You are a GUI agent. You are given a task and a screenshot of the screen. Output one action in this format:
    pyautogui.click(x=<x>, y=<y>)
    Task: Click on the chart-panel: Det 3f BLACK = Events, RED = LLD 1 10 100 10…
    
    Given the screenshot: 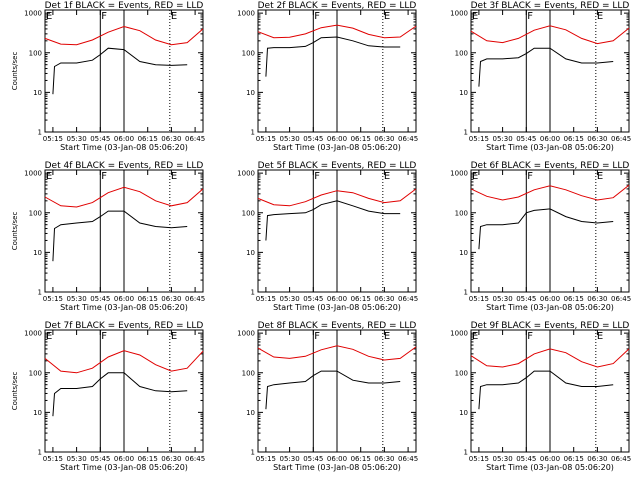 What is the action you would take?
    pyautogui.click(x=540, y=76)
    